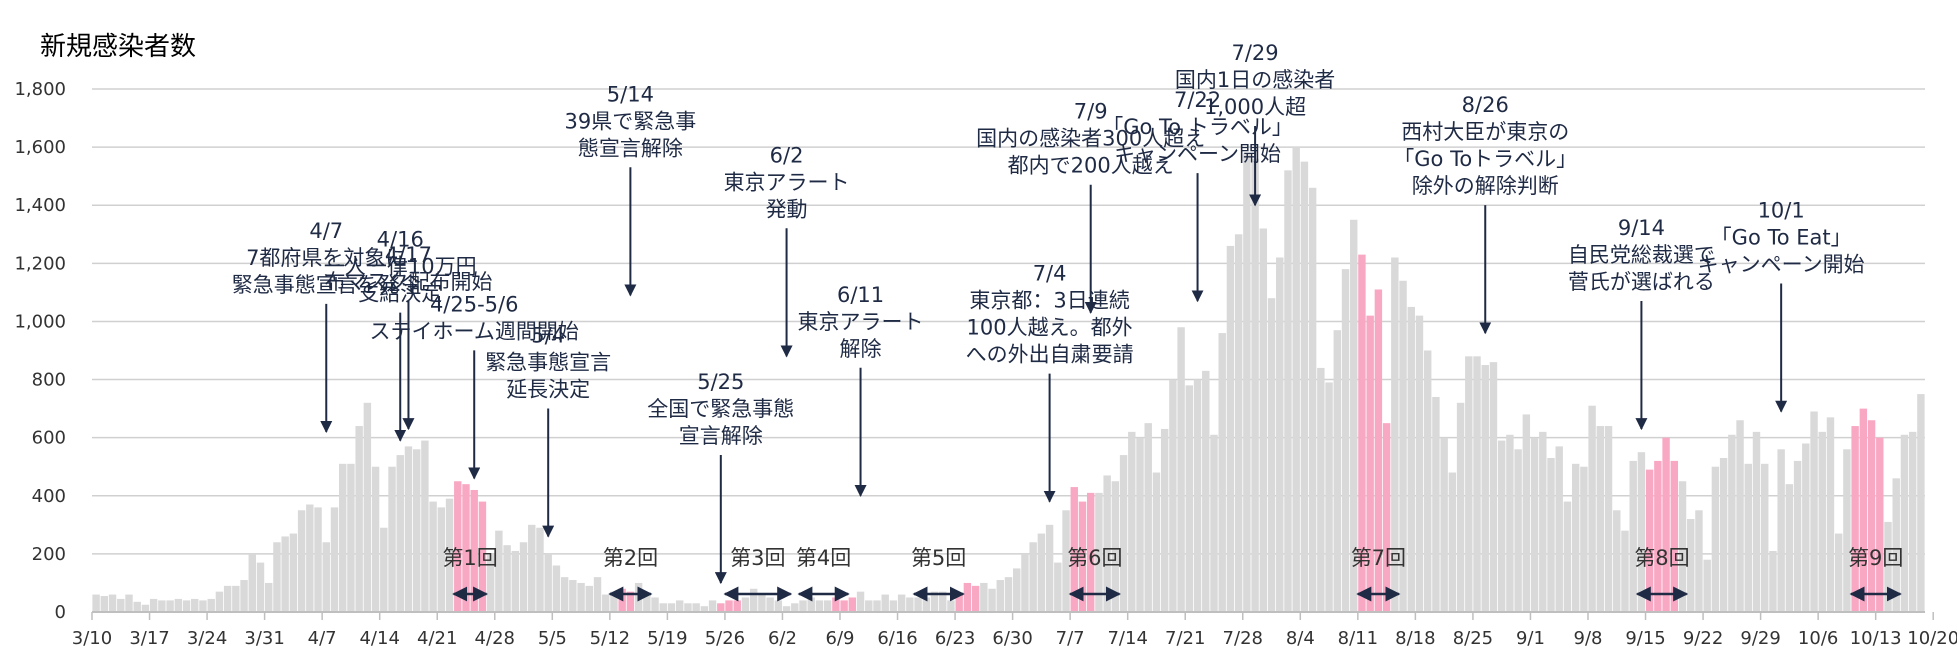 This screenshot has width=1957, height=661. Describe the element at coordinates (1091, 112) in the screenshot. I see `annotation-line: 7/9` at that location.